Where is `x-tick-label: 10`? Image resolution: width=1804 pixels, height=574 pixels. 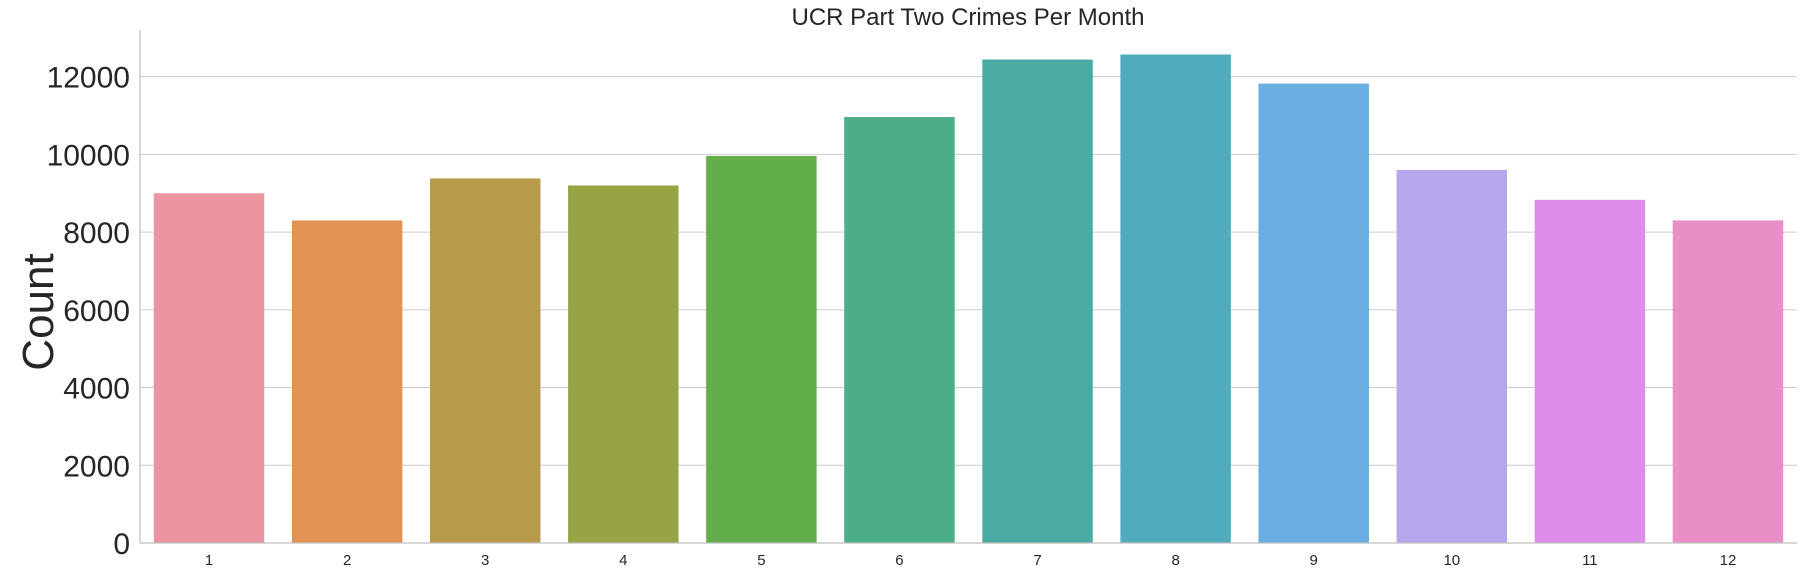
x-tick-label: 10 is located at coordinates (1451, 560).